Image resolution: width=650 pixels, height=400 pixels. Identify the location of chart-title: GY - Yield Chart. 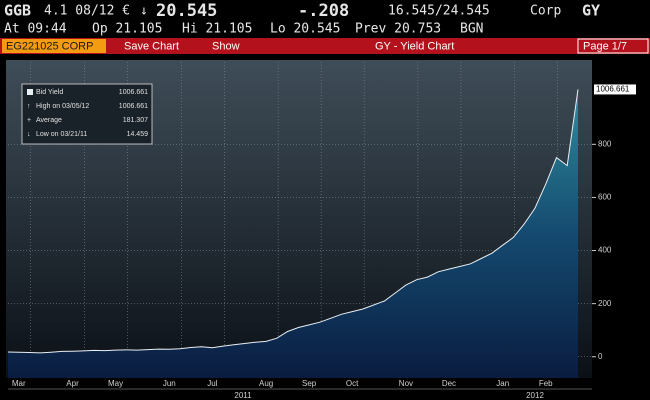
(414, 46).